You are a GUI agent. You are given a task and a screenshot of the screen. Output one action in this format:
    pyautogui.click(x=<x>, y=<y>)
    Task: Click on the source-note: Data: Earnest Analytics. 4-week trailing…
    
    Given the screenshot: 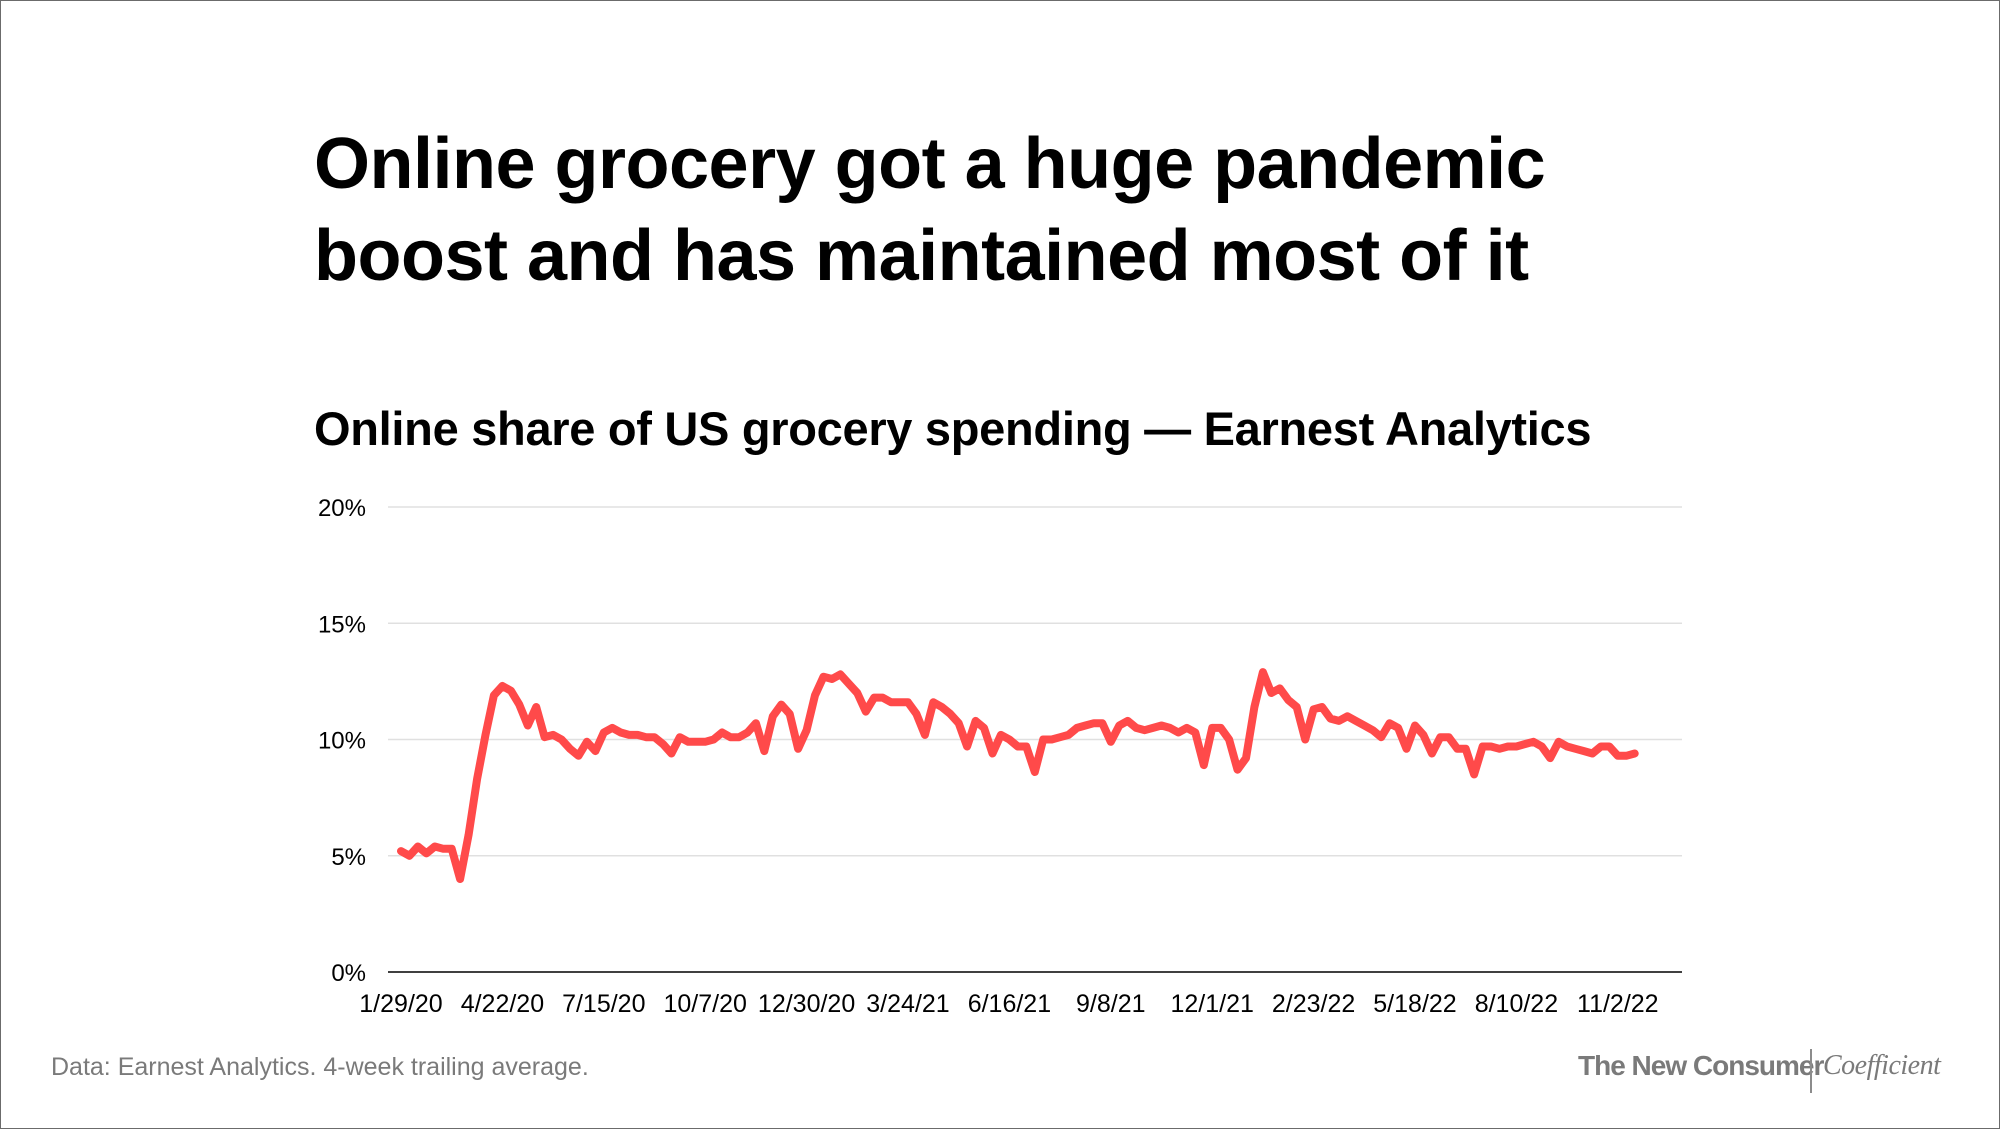 What is the action you would take?
    pyautogui.click(x=320, y=1067)
    